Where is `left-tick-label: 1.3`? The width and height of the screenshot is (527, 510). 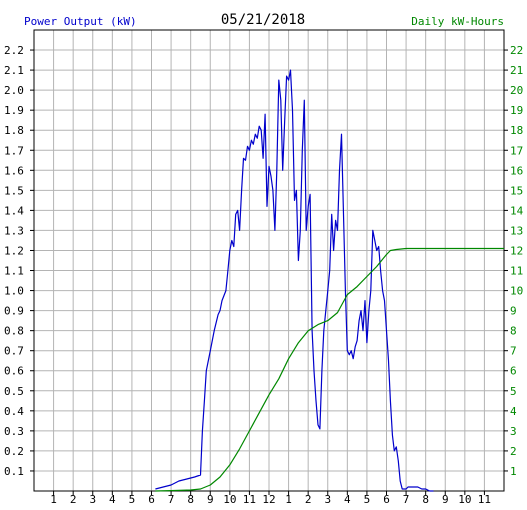 left-tick-label: 1.3 is located at coordinates (14, 230).